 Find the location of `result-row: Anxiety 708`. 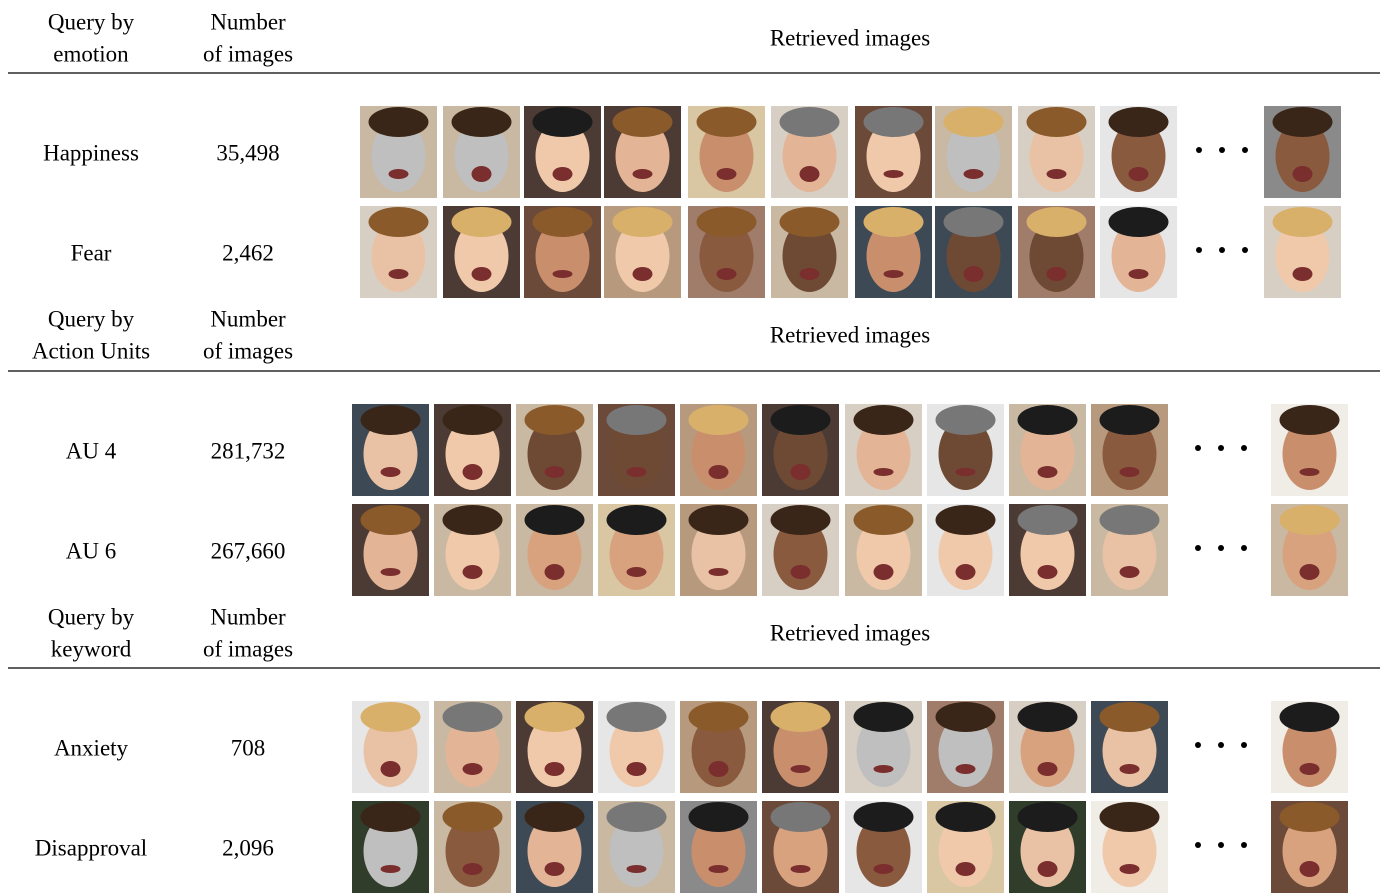

result-row: Anxiety 708 is located at coordinates (701, 747).